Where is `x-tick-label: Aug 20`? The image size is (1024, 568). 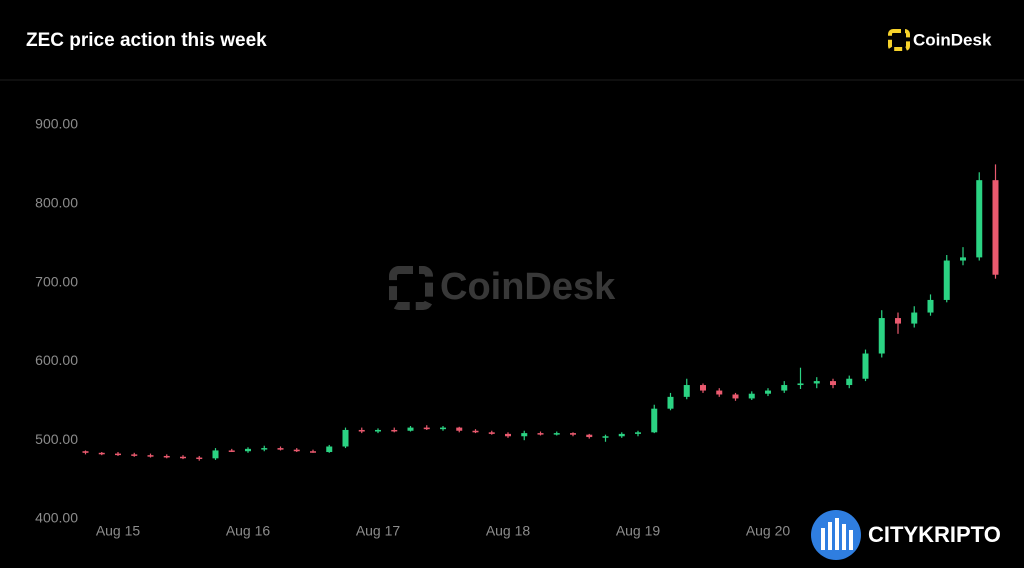 x-tick-label: Aug 20 is located at coordinates (768, 531).